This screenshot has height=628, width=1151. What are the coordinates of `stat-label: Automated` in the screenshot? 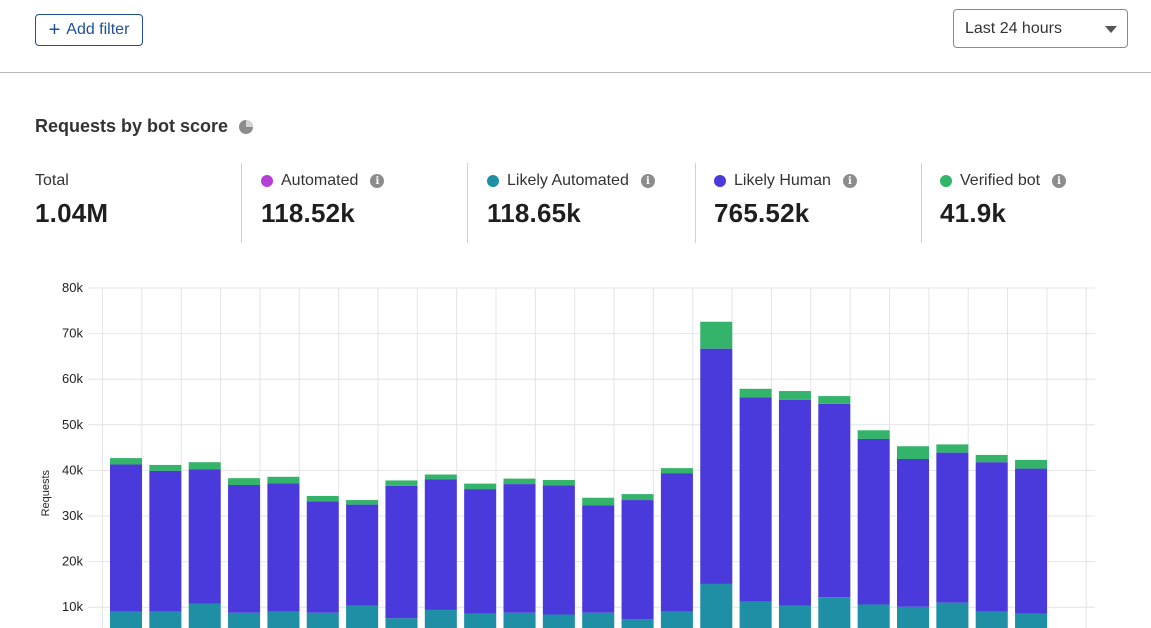 It's located at (320, 180).